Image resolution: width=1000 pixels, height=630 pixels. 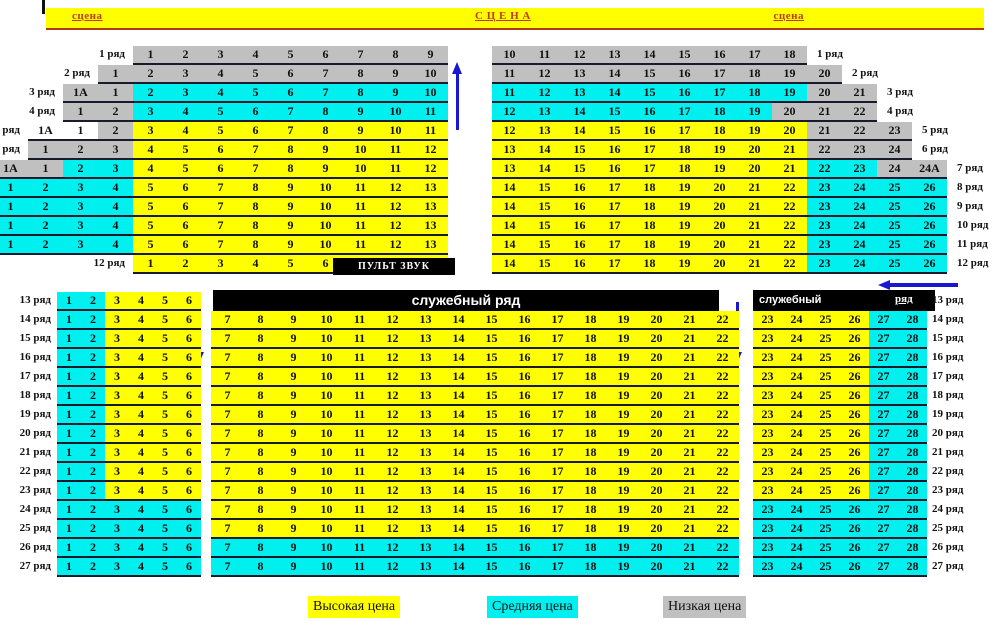 I want to click on seat: 8, so click(x=260, y=433).